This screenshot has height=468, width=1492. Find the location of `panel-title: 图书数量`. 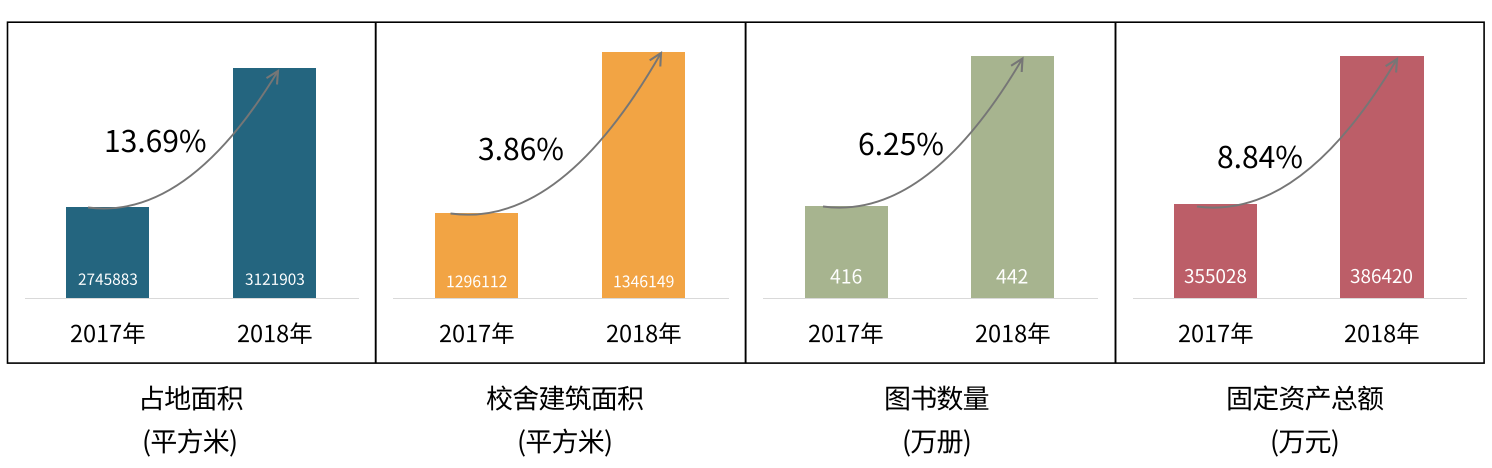

panel-title: 图书数量 is located at coordinates (937, 400).